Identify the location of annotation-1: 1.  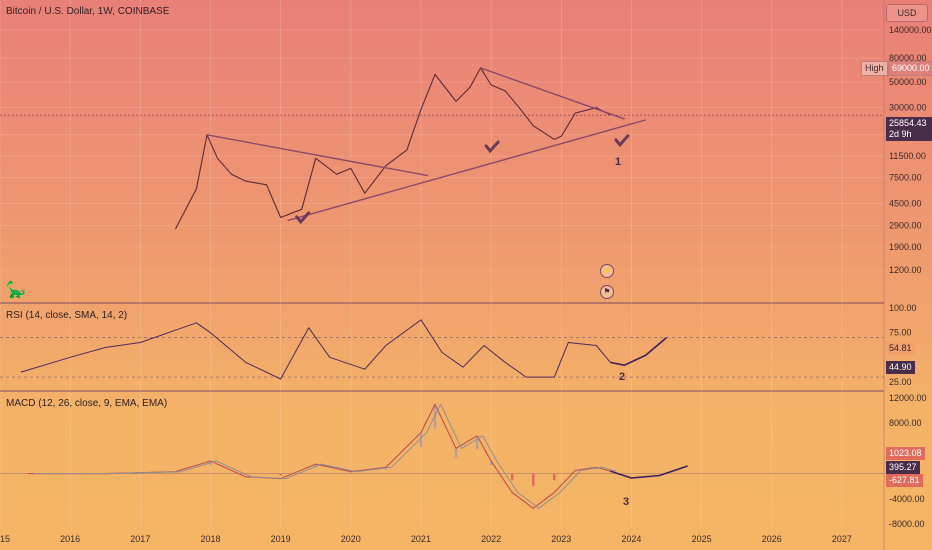
(618, 162).